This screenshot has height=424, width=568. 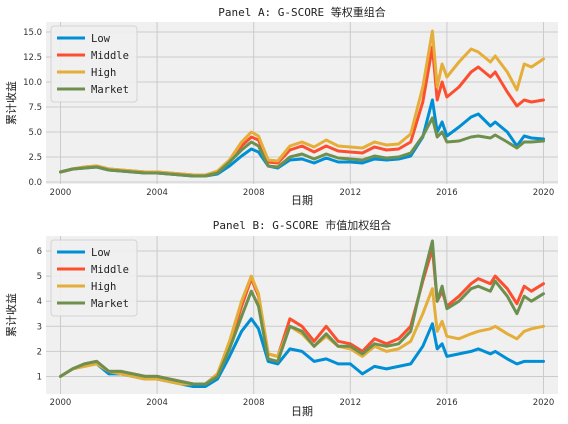 What do you see at coordinates (302, 225) in the screenshot?
I see `panel-b-title: Panel B: G-SCORE 市值加权组合` at bounding box center [302, 225].